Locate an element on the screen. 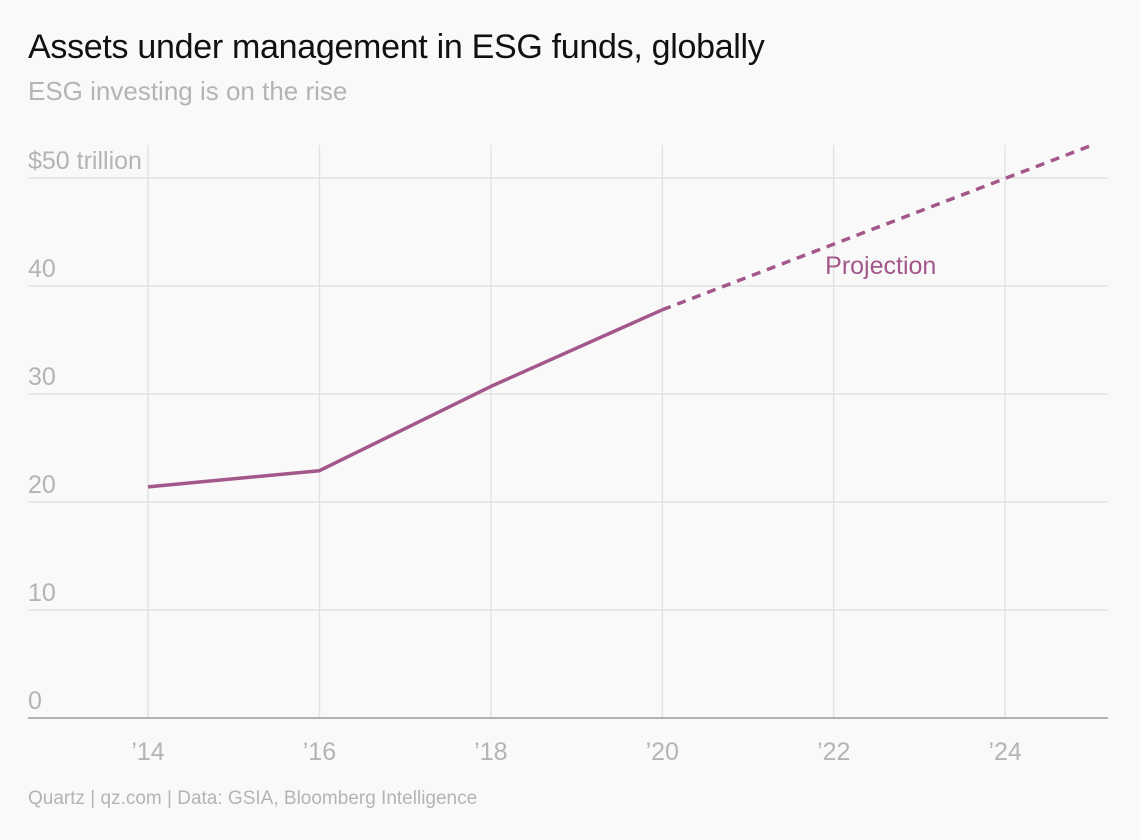 Image resolution: width=1140 pixels, height=840 pixels. x-tick-label: ’22 is located at coordinates (833, 752).